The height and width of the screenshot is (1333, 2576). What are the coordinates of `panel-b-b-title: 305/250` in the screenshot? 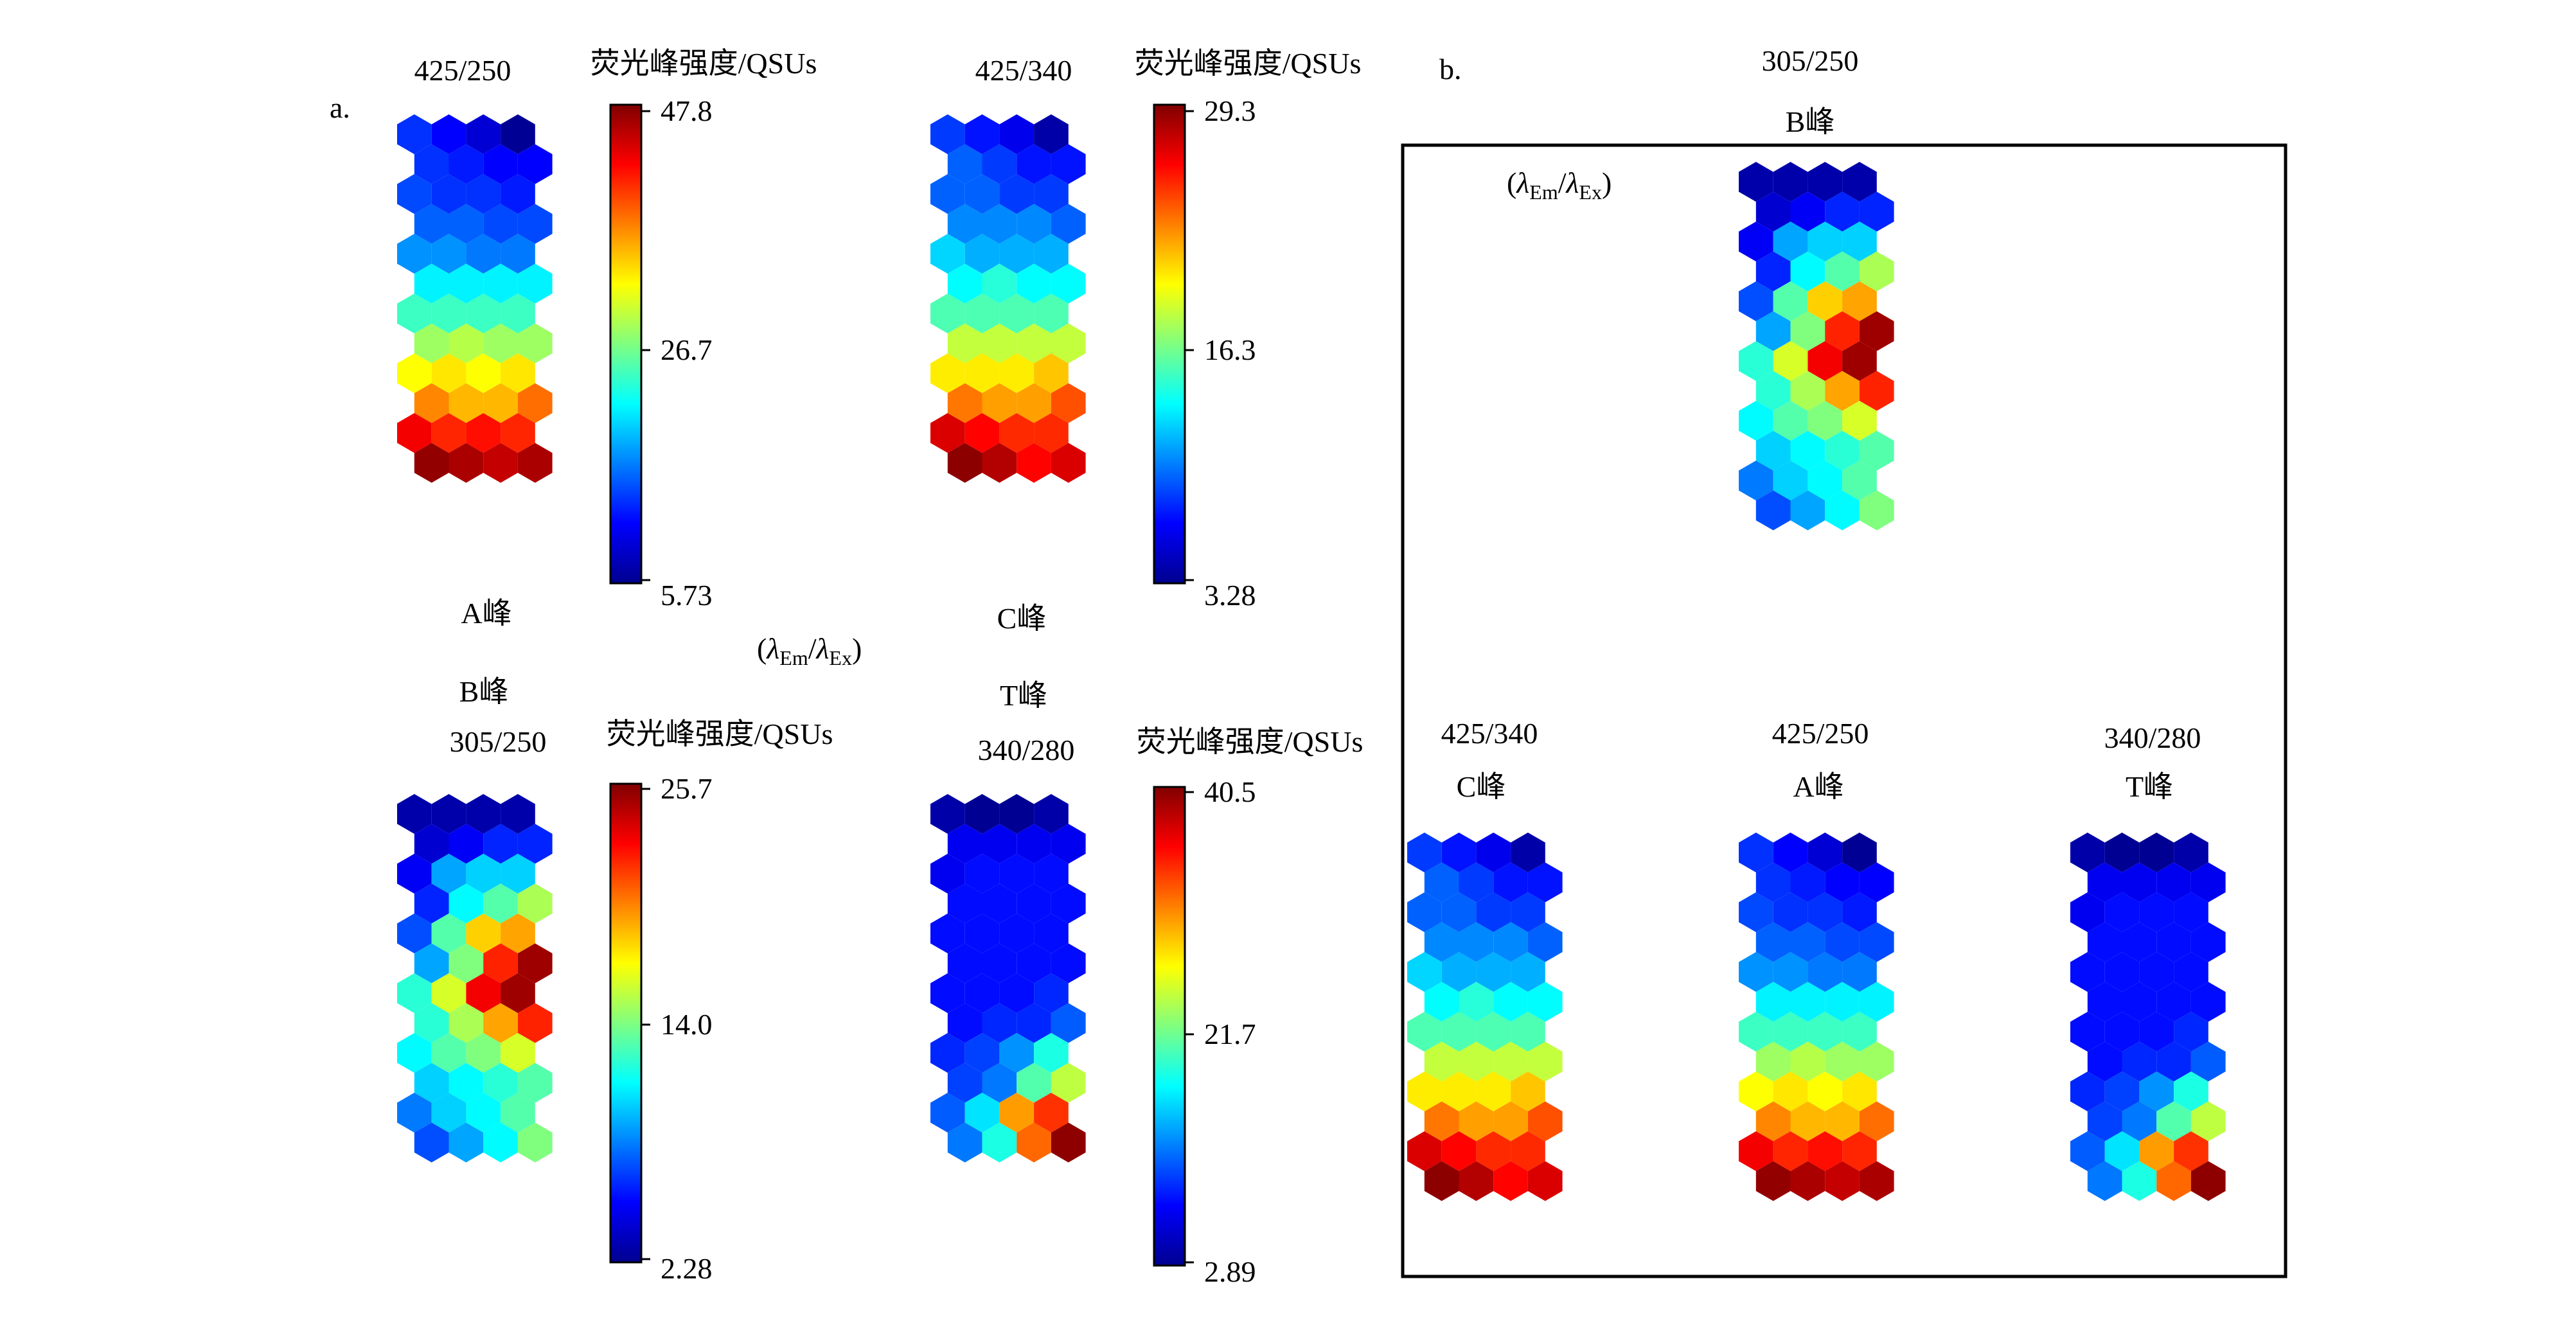 It's located at (1811, 60).